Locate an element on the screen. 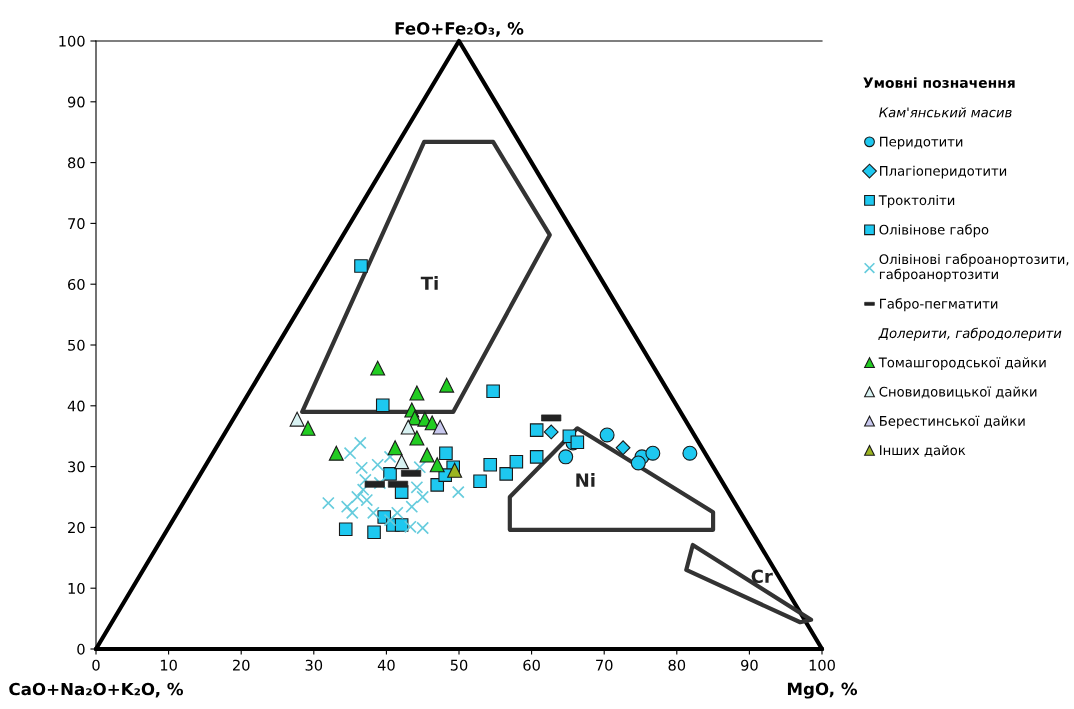 The height and width of the screenshot is (709, 1074). x-tick-label: 100 is located at coordinates (822, 665).